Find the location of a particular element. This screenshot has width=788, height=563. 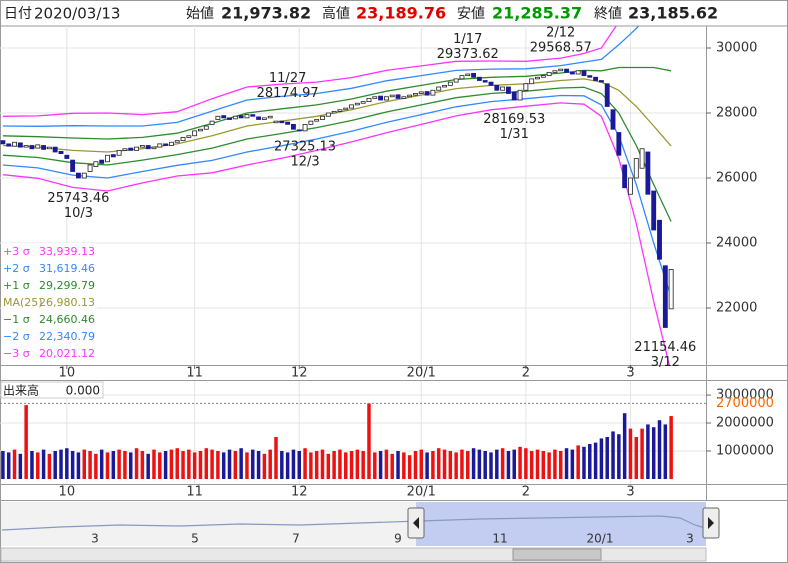

date: 2020/03/13 is located at coordinates (77, 14).